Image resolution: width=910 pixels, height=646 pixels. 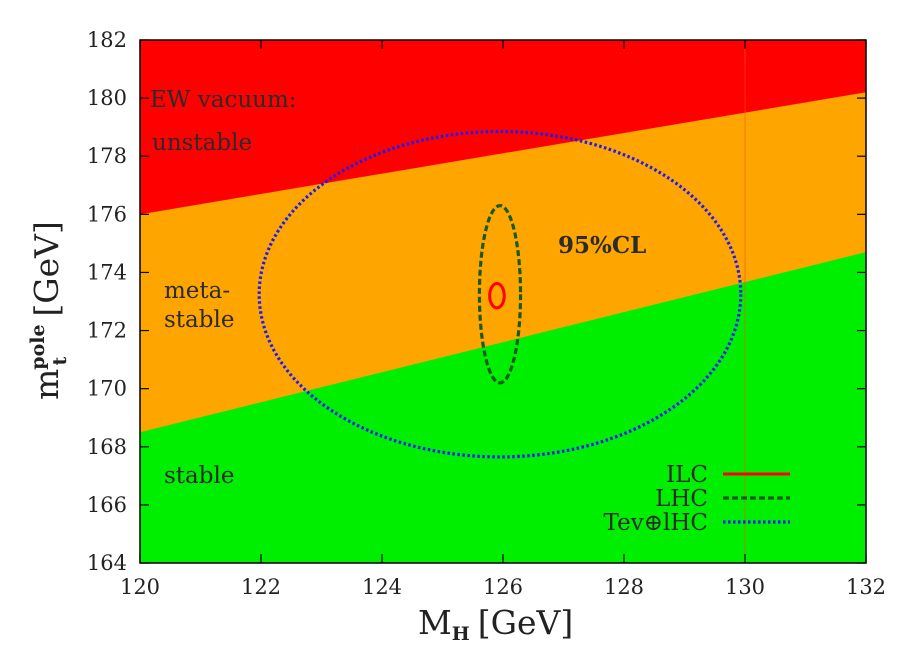 What do you see at coordinates (602, 245) in the screenshot?
I see `confidence-level-annotation: 95%CL` at bounding box center [602, 245].